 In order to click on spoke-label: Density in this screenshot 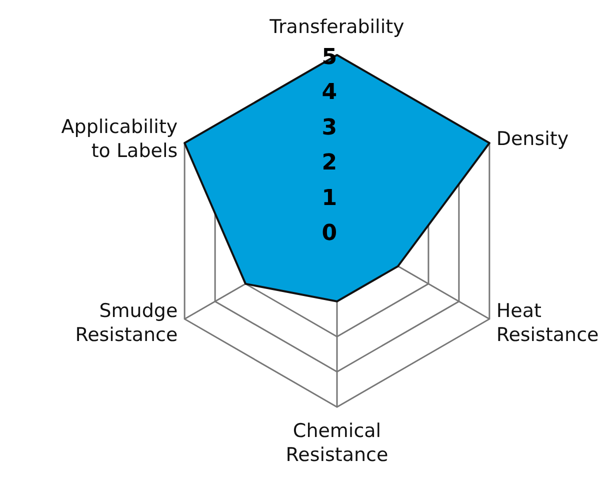, I will do `click(532, 139)`.